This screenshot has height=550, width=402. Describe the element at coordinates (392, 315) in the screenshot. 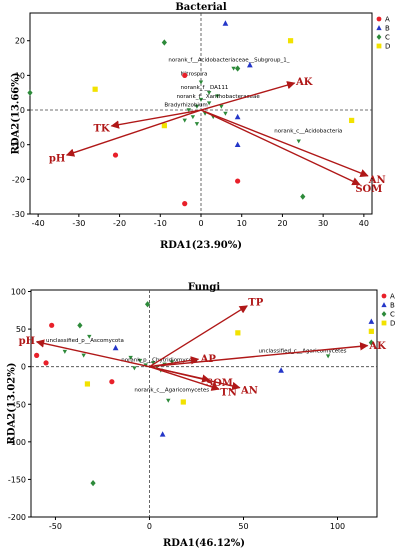

I see `fungi-legend-label-c: C` at that location.